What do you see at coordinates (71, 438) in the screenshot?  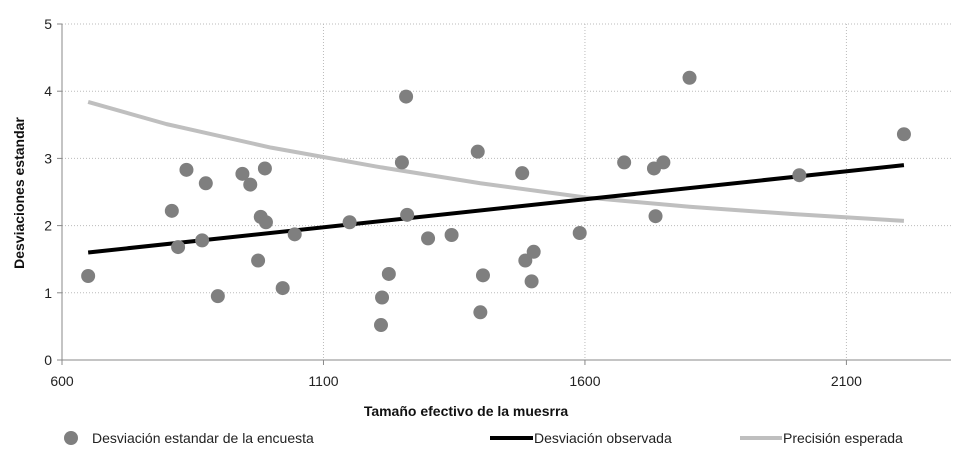 I see `legend-marker-scatter` at bounding box center [71, 438].